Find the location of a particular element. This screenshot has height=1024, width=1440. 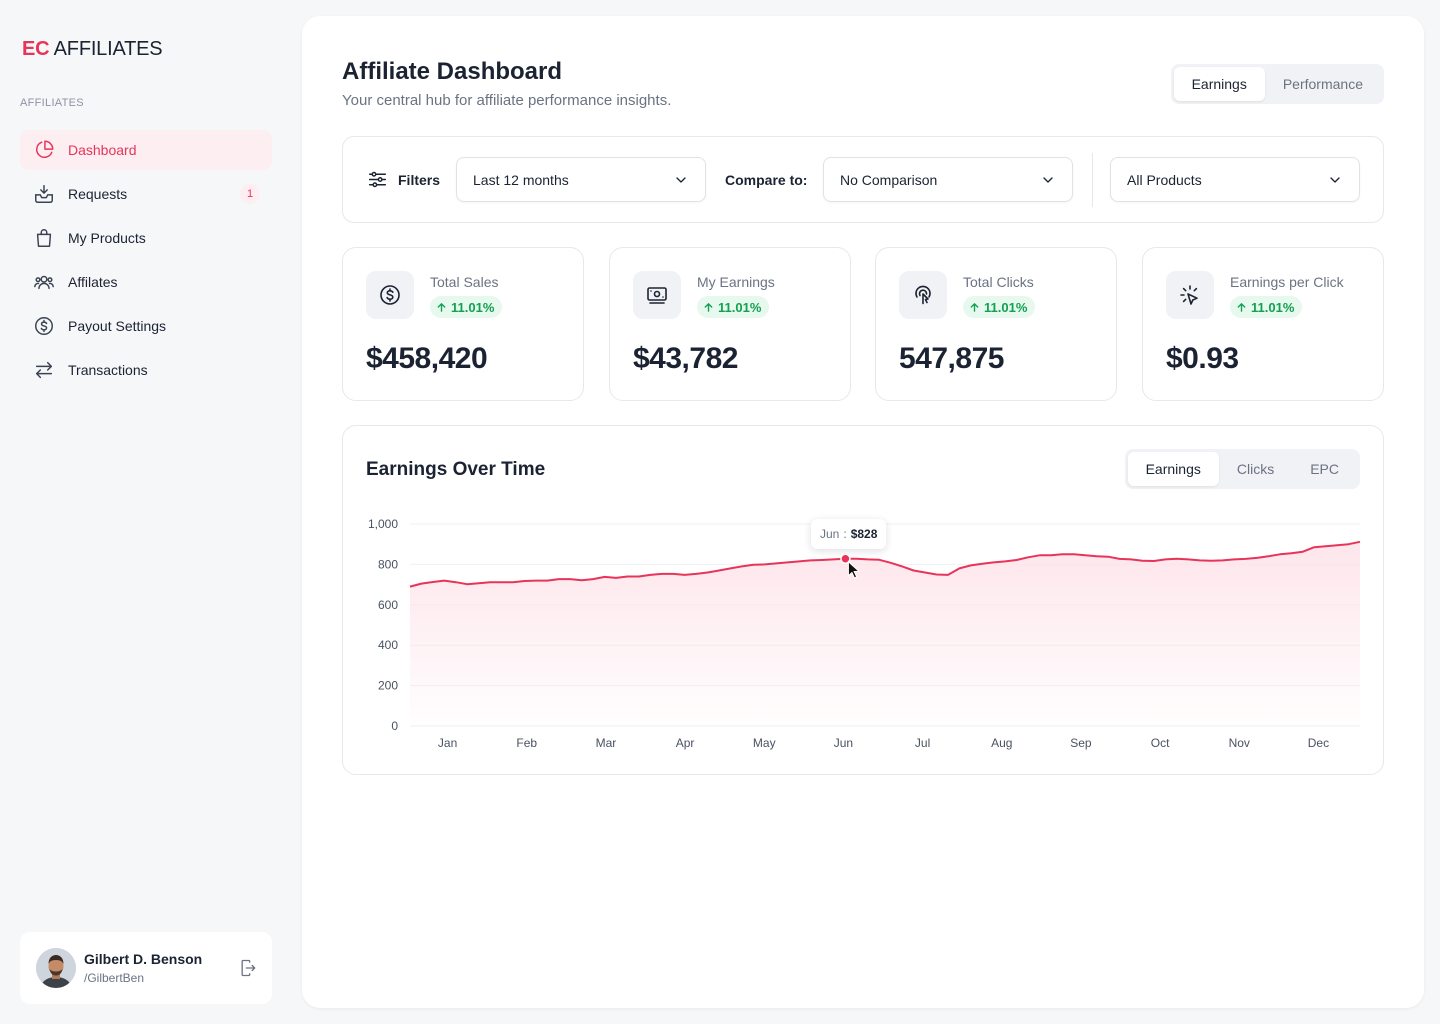

tooltip-label: Jun is located at coordinates (830, 534).